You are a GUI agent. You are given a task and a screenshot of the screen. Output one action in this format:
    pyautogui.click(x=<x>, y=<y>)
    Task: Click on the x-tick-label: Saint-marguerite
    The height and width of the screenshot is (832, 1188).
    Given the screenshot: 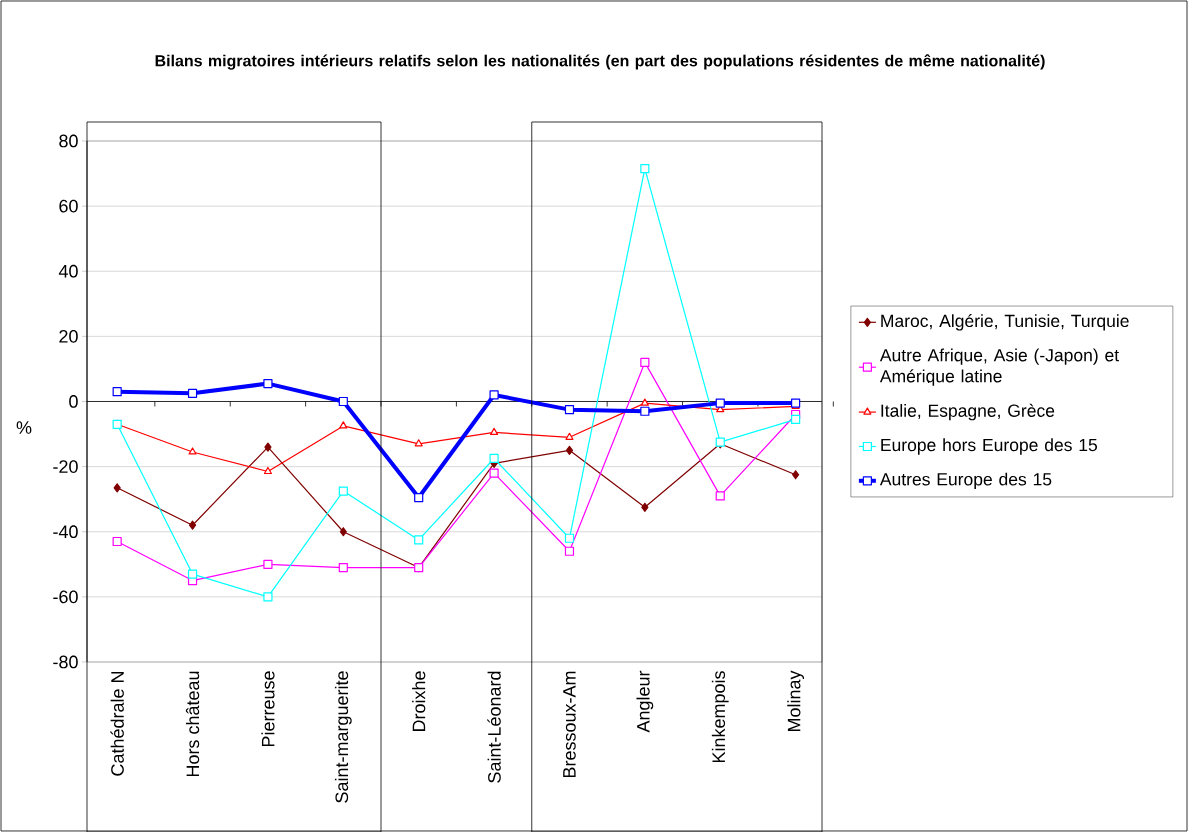 What is the action you would take?
    pyautogui.click(x=343, y=737)
    